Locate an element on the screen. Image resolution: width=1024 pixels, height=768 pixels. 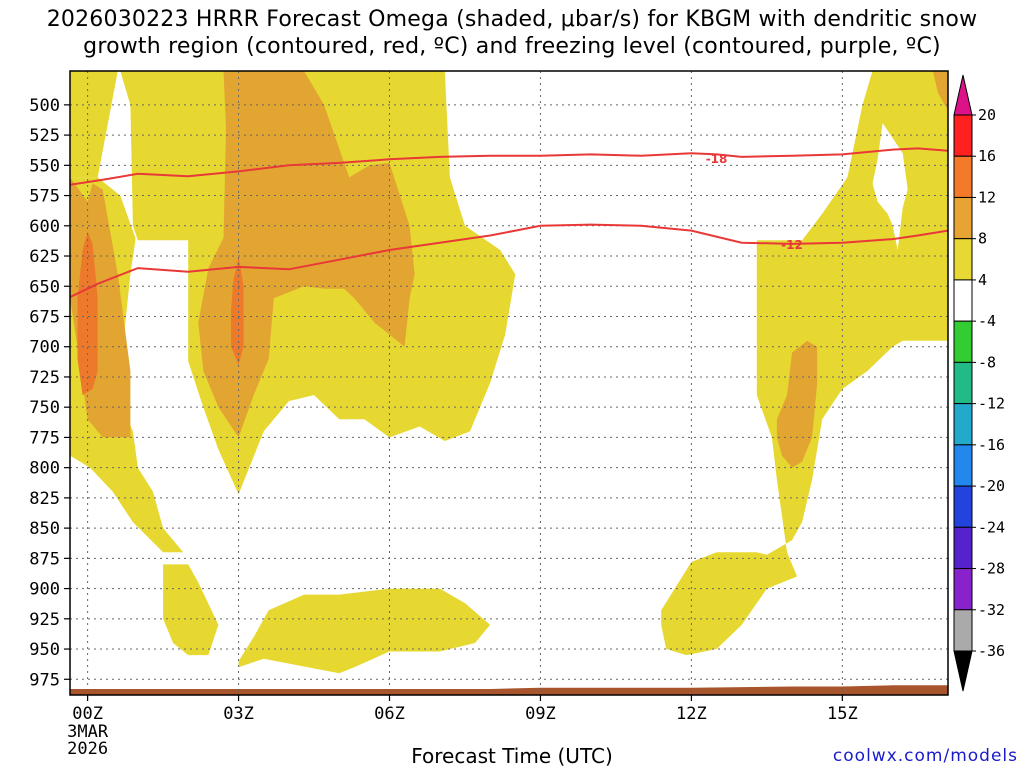
colorbar-label-4: 4 is located at coordinates (982, 280).